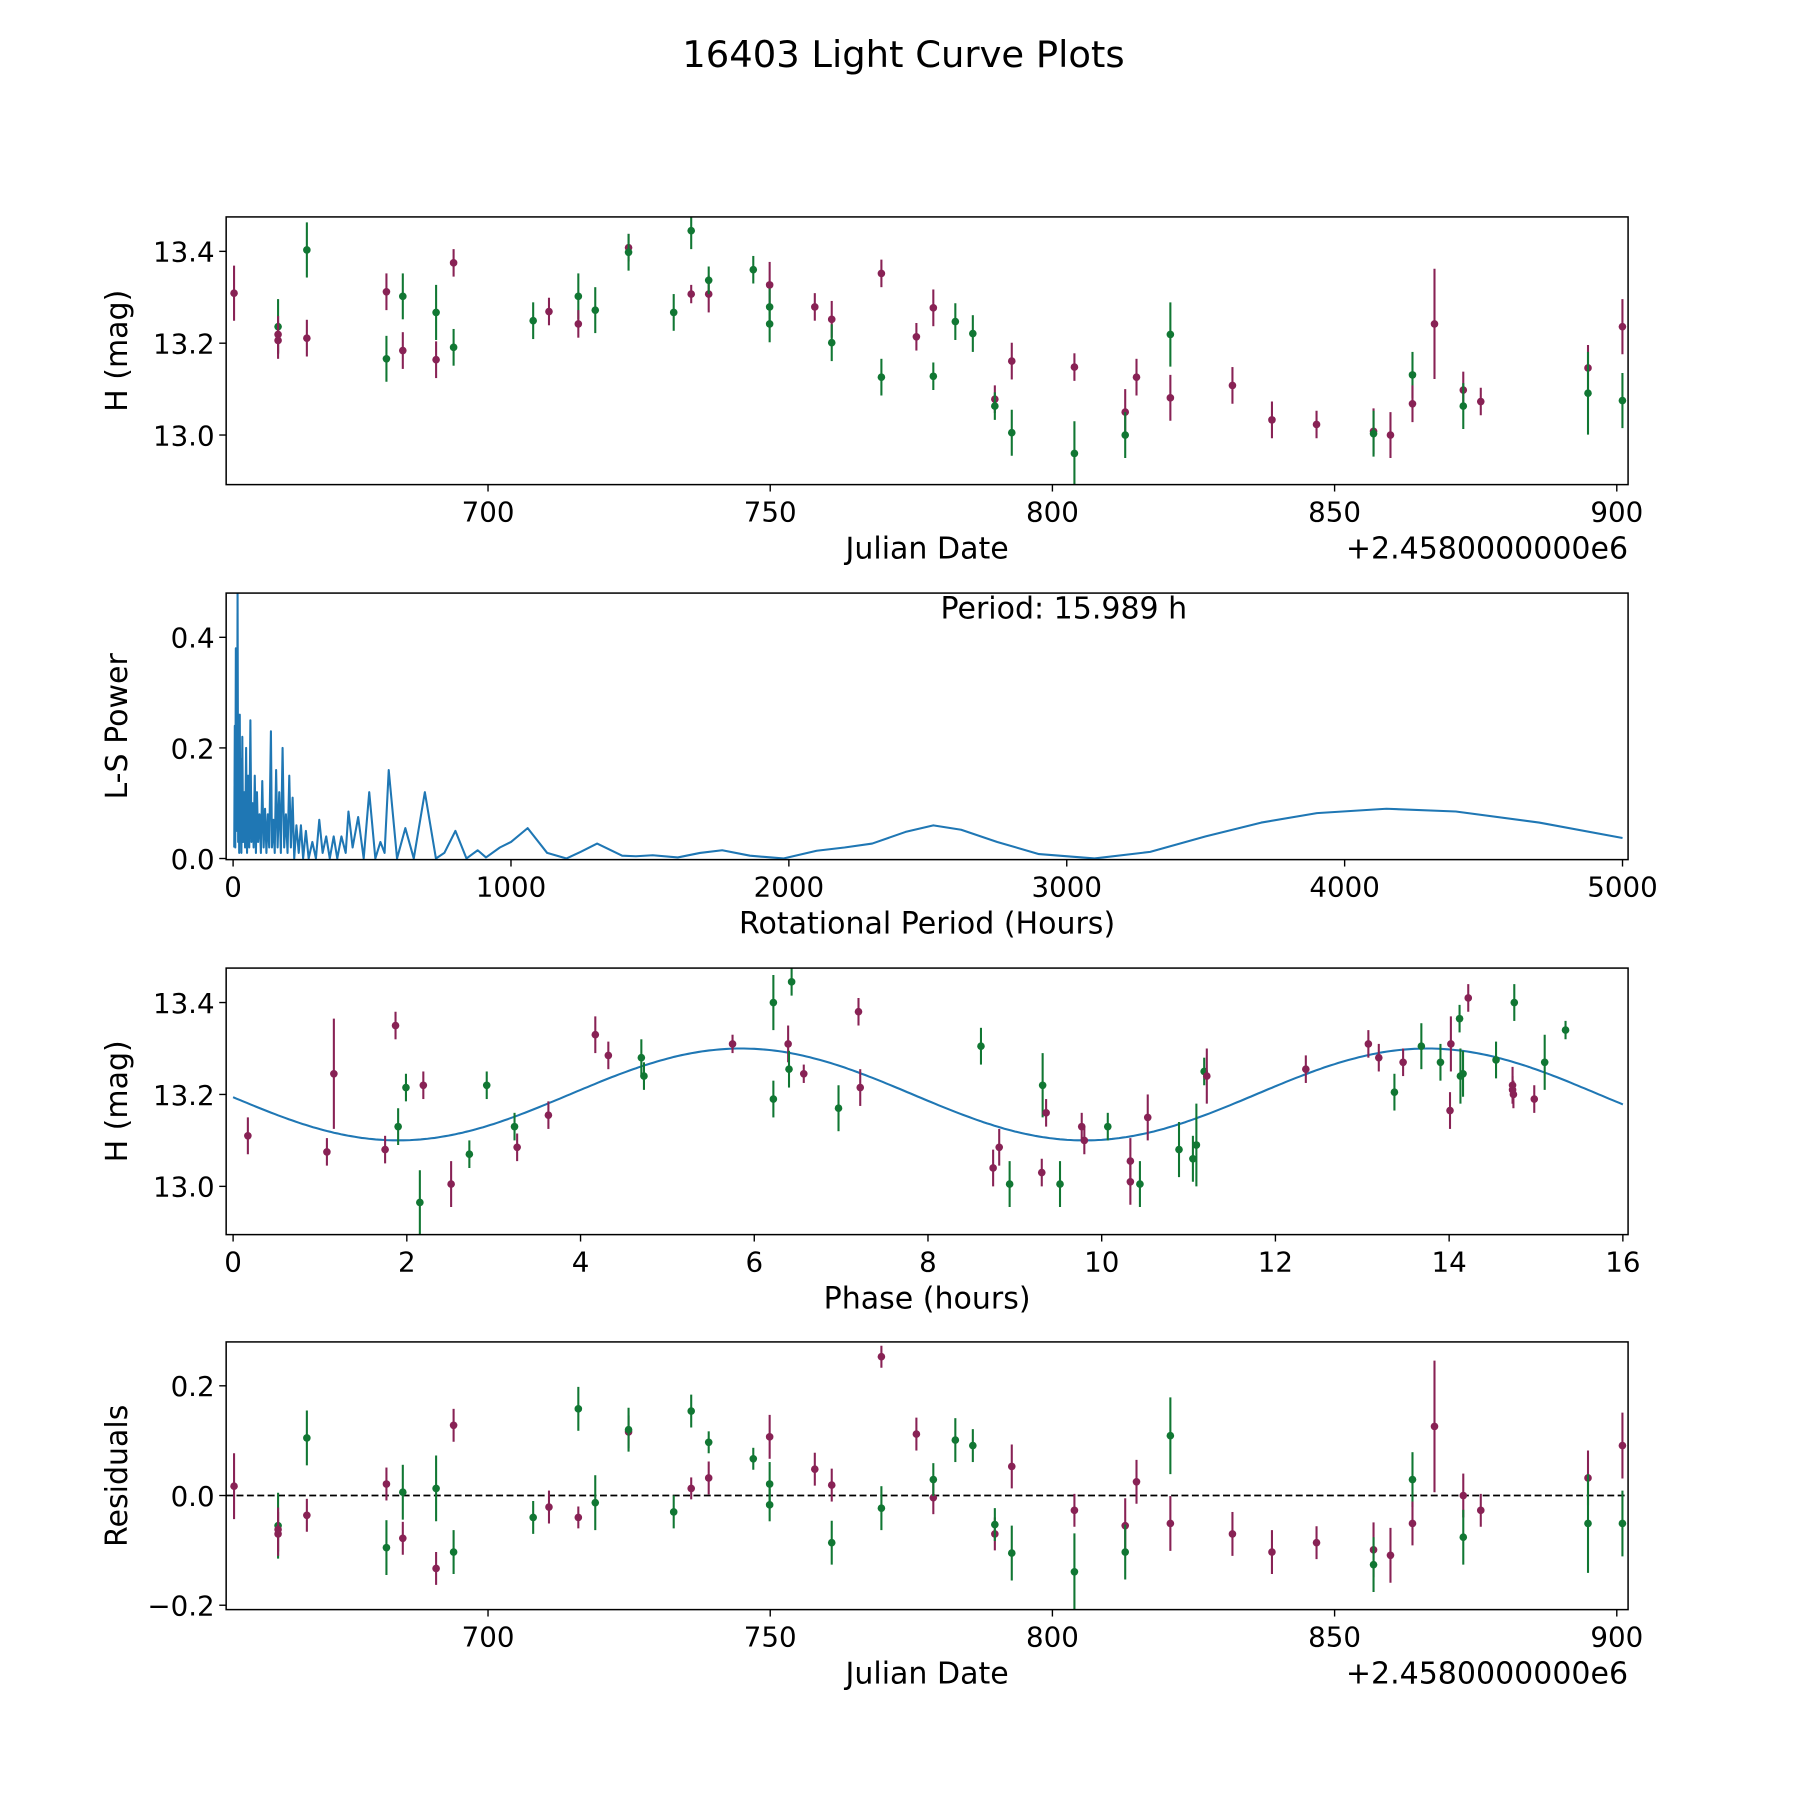  I want to click on y-tick-label: 13.0, so click(184, 435).